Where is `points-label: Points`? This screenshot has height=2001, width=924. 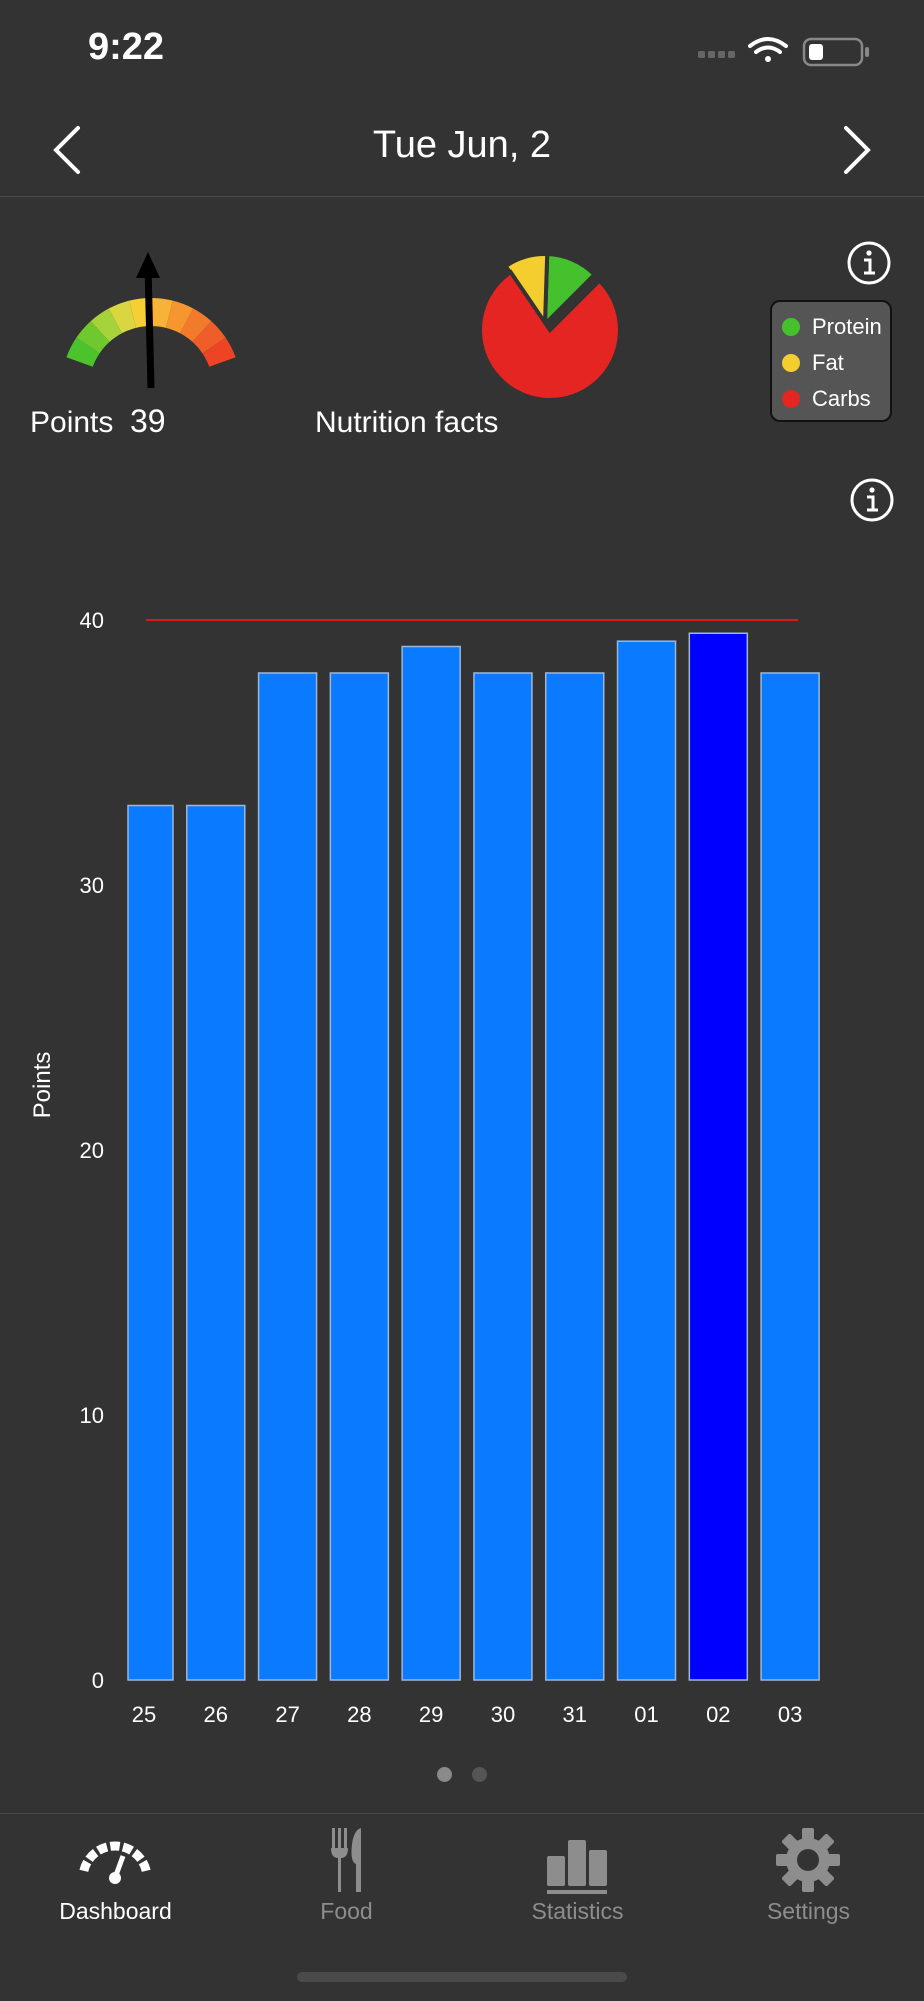 points-label: Points is located at coordinates (71, 423).